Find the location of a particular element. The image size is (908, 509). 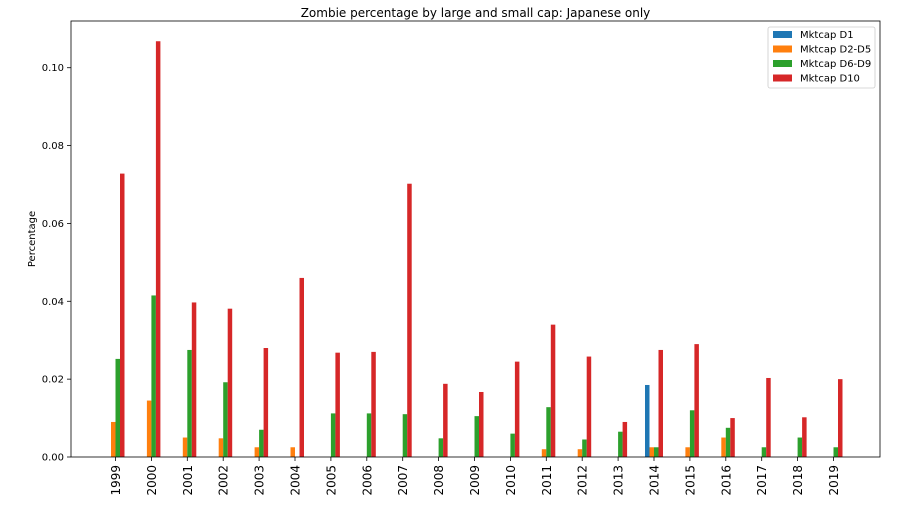

bar-mktcap-d2-d5-2011 is located at coordinates (544, 453).